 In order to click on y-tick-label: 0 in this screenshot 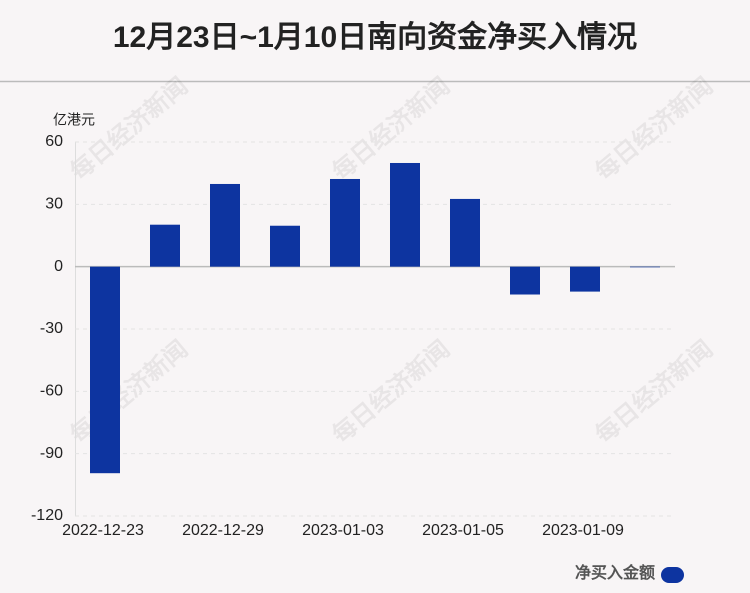, I will do `click(58, 266)`.